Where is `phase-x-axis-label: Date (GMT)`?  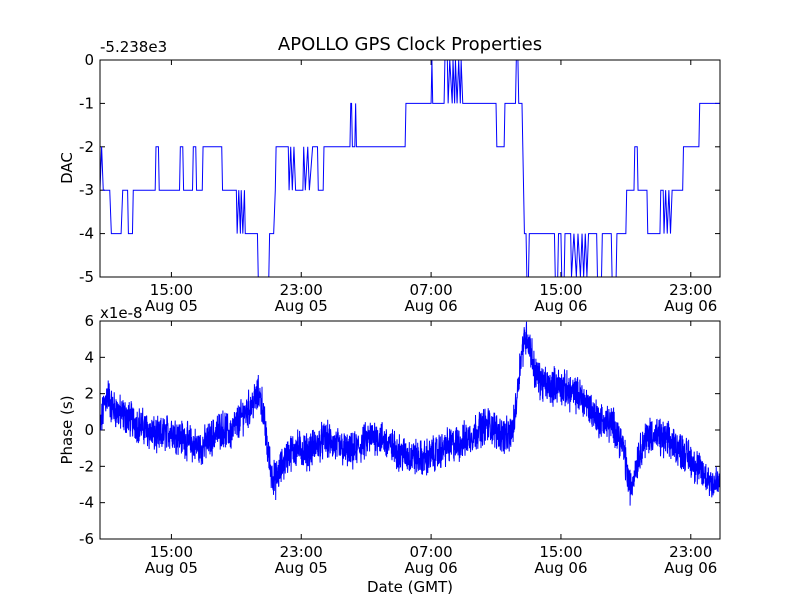
phase-x-axis-label: Date (GMT) is located at coordinates (410, 587).